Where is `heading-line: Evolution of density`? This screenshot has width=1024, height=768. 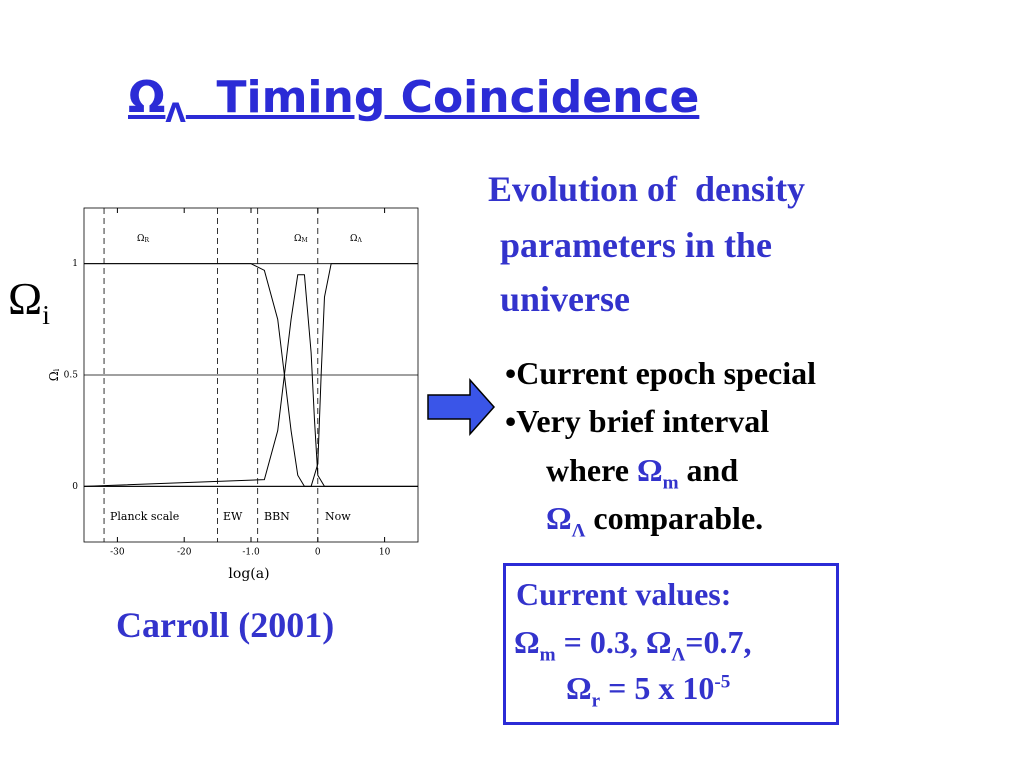 heading-line: Evolution of density is located at coordinates (647, 189).